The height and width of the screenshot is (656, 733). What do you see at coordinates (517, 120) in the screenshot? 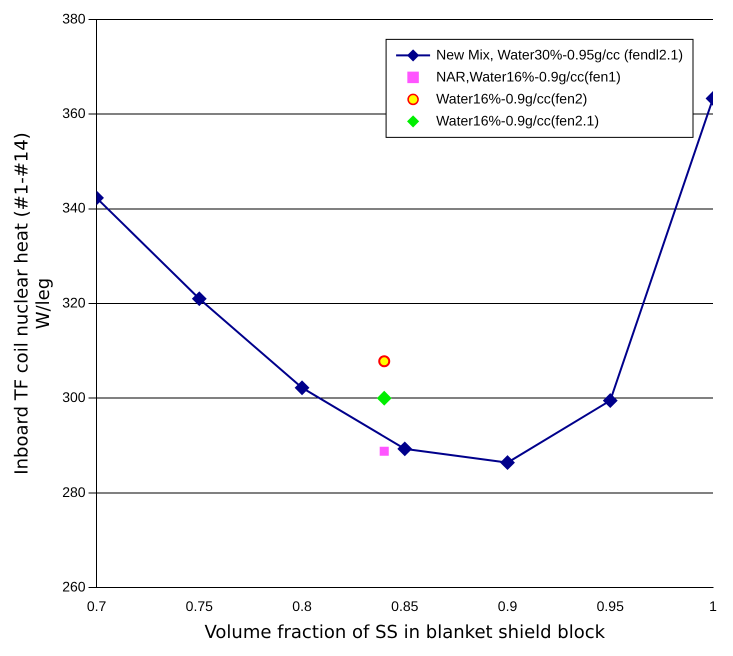
I see `legend-label: Water16%-0.9g/cc(fen2.1)` at bounding box center [517, 120].